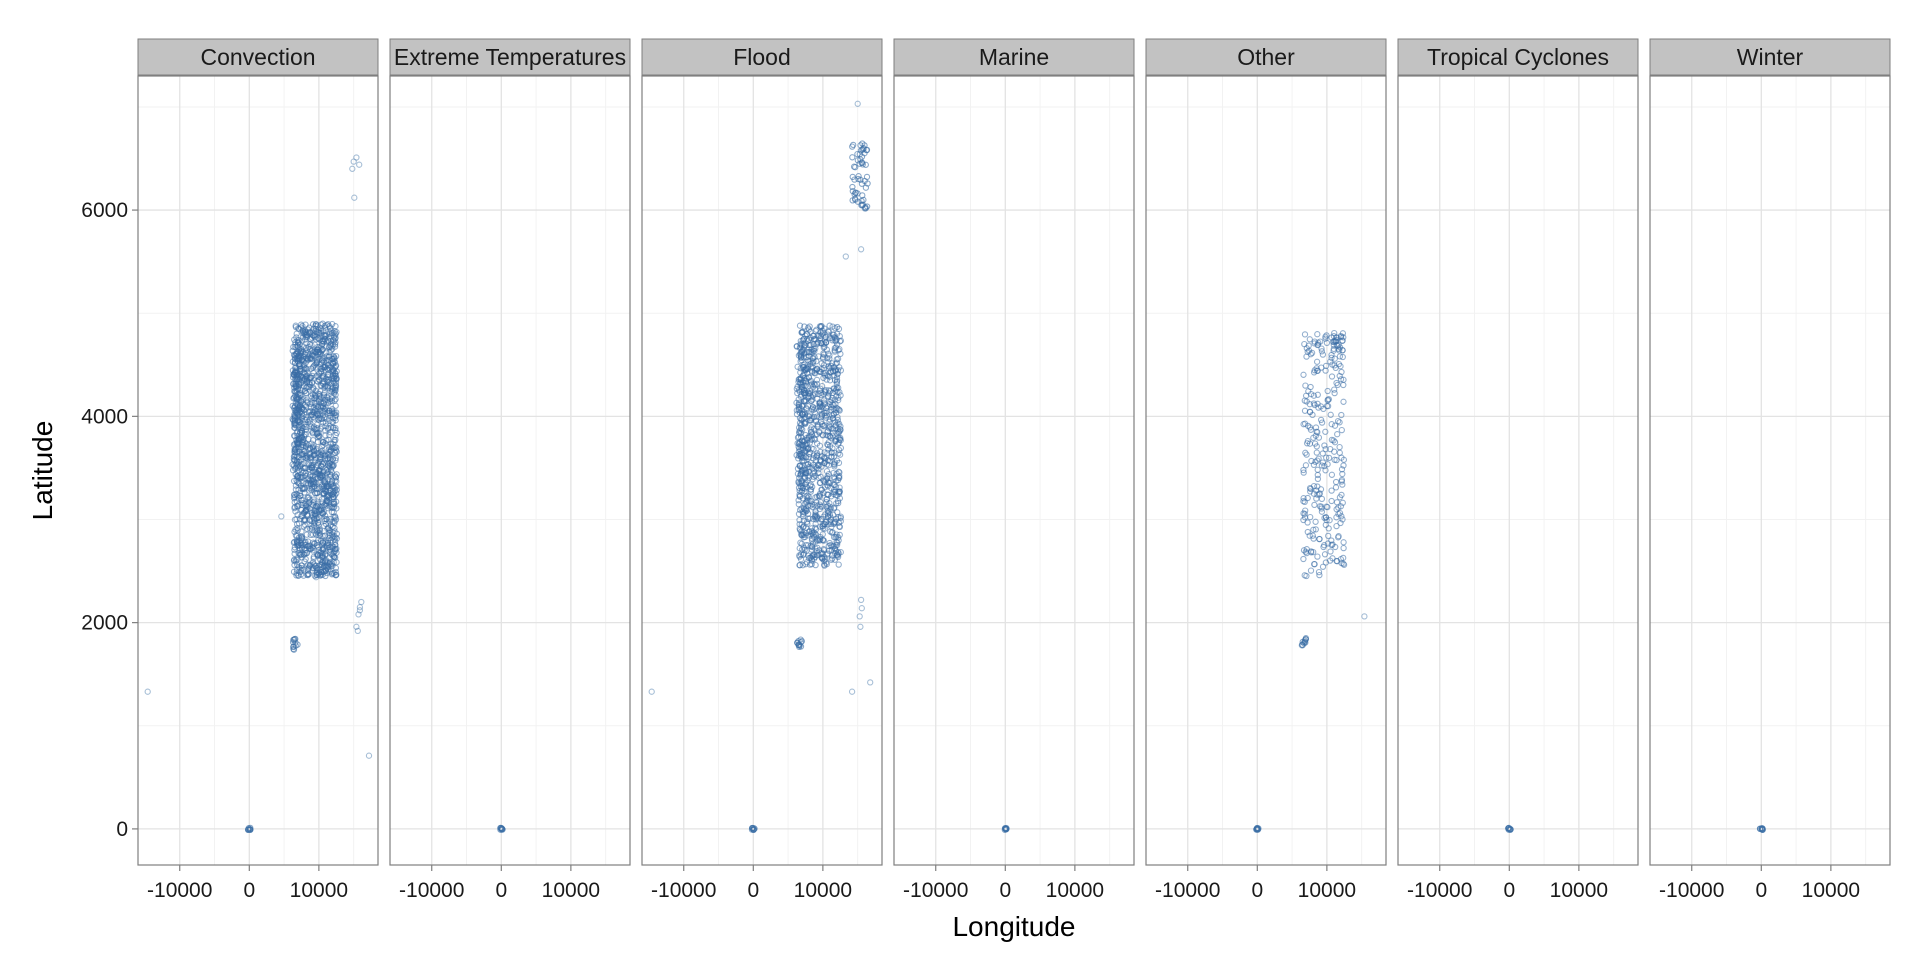 This screenshot has height=965, width=1920. What do you see at coordinates (319, 890) in the screenshot?
I see `x-tick-label: 10000` at bounding box center [319, 890].